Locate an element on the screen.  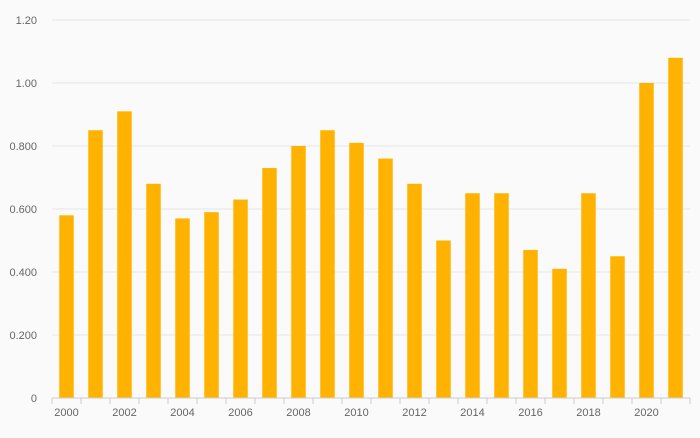
bar-2005 is located at coordinates (211, 305).